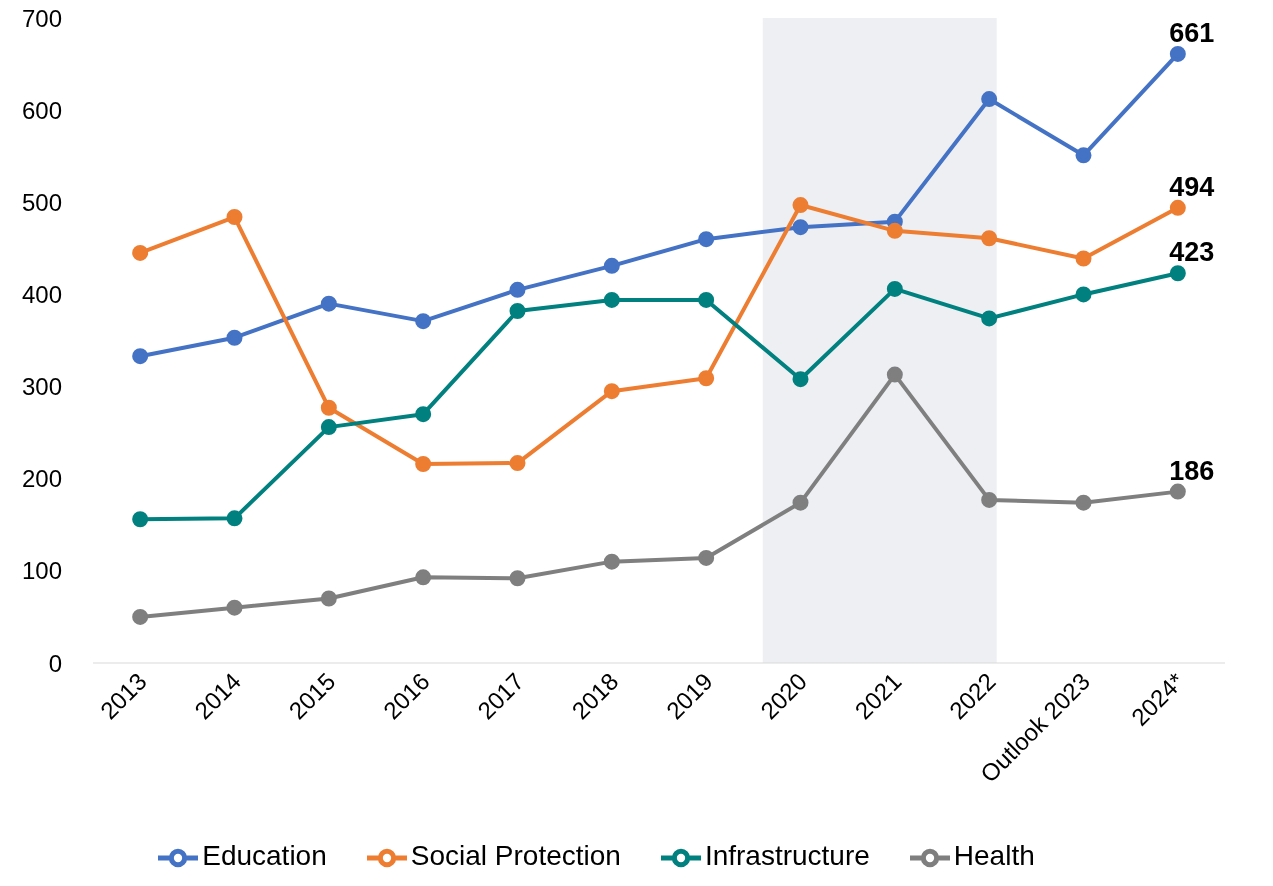 The image size is (1273, 886). Describe the element at coordinates (1192, 32) in the screenshot. I see `data-label: 661` at that location.